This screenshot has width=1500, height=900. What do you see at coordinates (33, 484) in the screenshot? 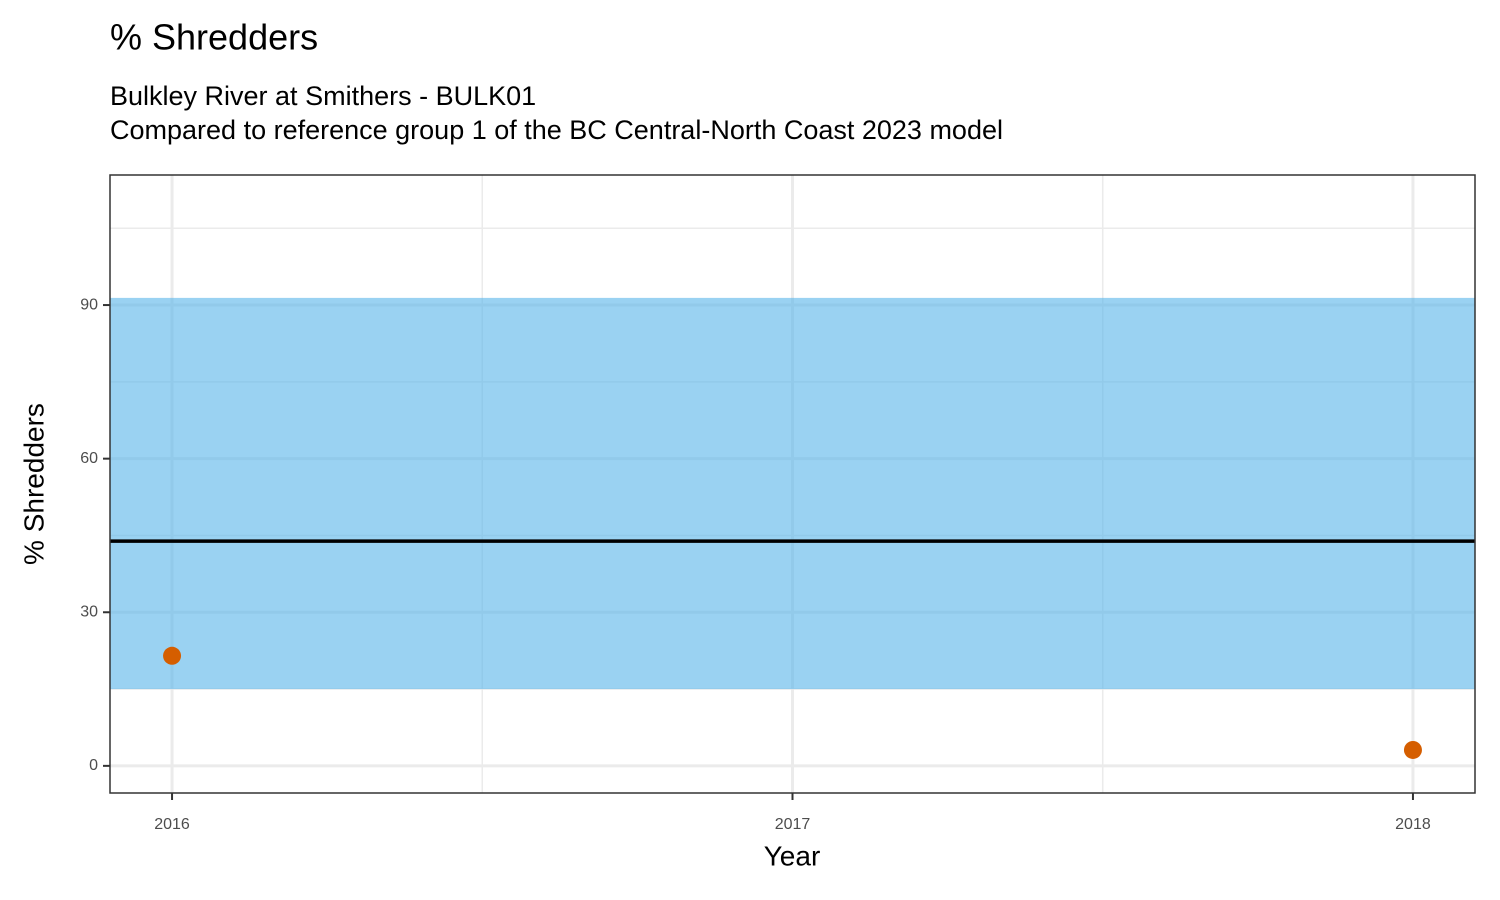
I see `y-axis-title: % Shredders` at bounding box center [33, 484].